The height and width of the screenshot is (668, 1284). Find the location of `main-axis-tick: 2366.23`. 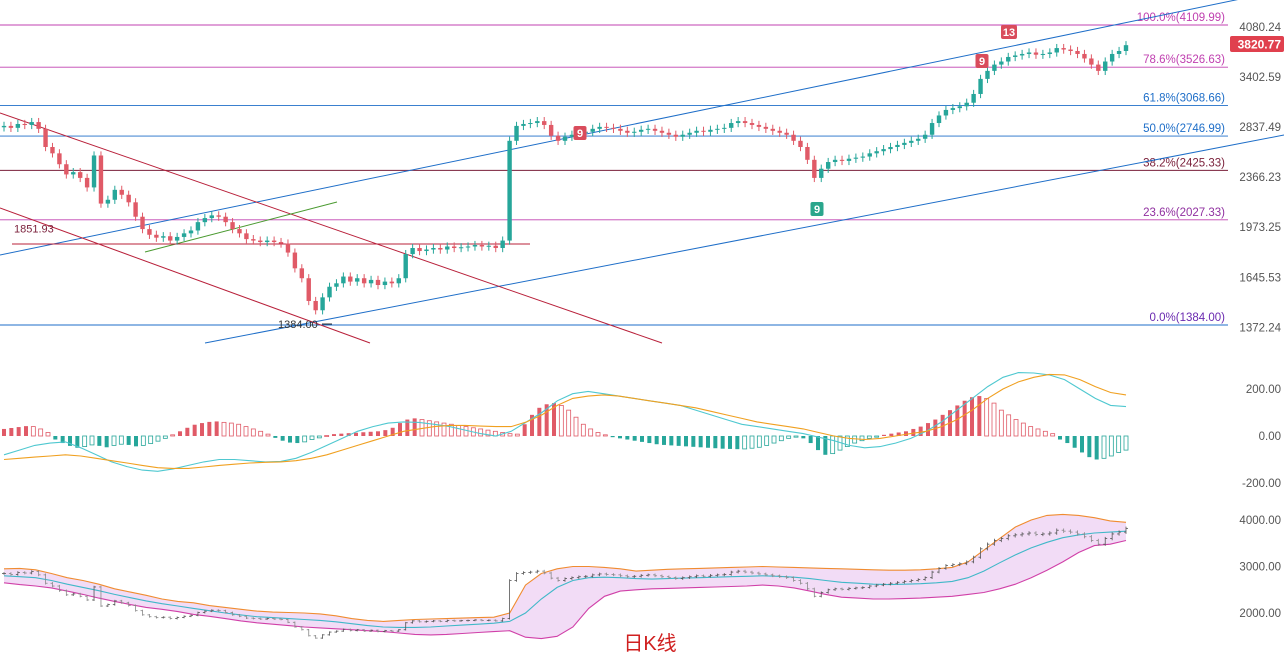

main-axis-tick: 2366.23 is located at coordinates (1260, 178).